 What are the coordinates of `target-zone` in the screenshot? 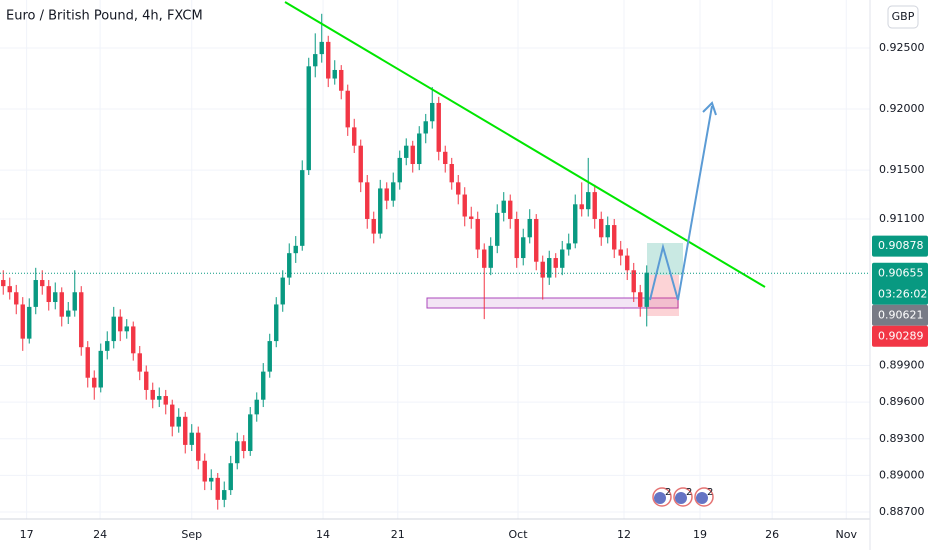 It's located at (665, 259).